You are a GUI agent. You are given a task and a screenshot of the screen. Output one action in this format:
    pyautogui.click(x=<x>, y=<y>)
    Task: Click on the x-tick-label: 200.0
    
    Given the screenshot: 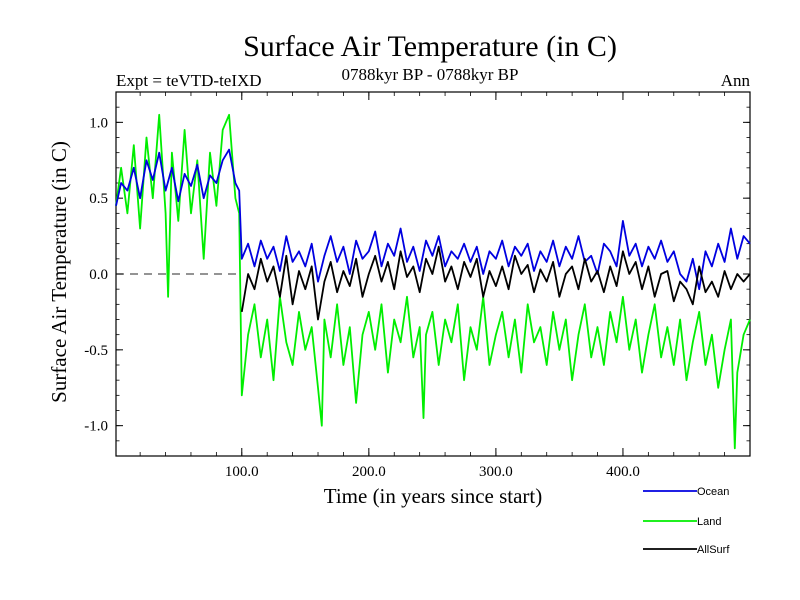 What is the action you would take?
    pyautogui.click(x=369, y=472)
    